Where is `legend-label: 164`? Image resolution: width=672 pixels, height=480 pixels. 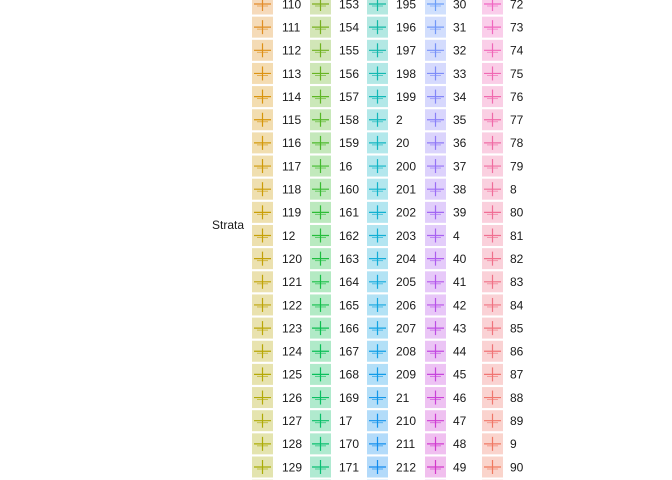 legend-label: 164 is located at coordinates (349, 282).